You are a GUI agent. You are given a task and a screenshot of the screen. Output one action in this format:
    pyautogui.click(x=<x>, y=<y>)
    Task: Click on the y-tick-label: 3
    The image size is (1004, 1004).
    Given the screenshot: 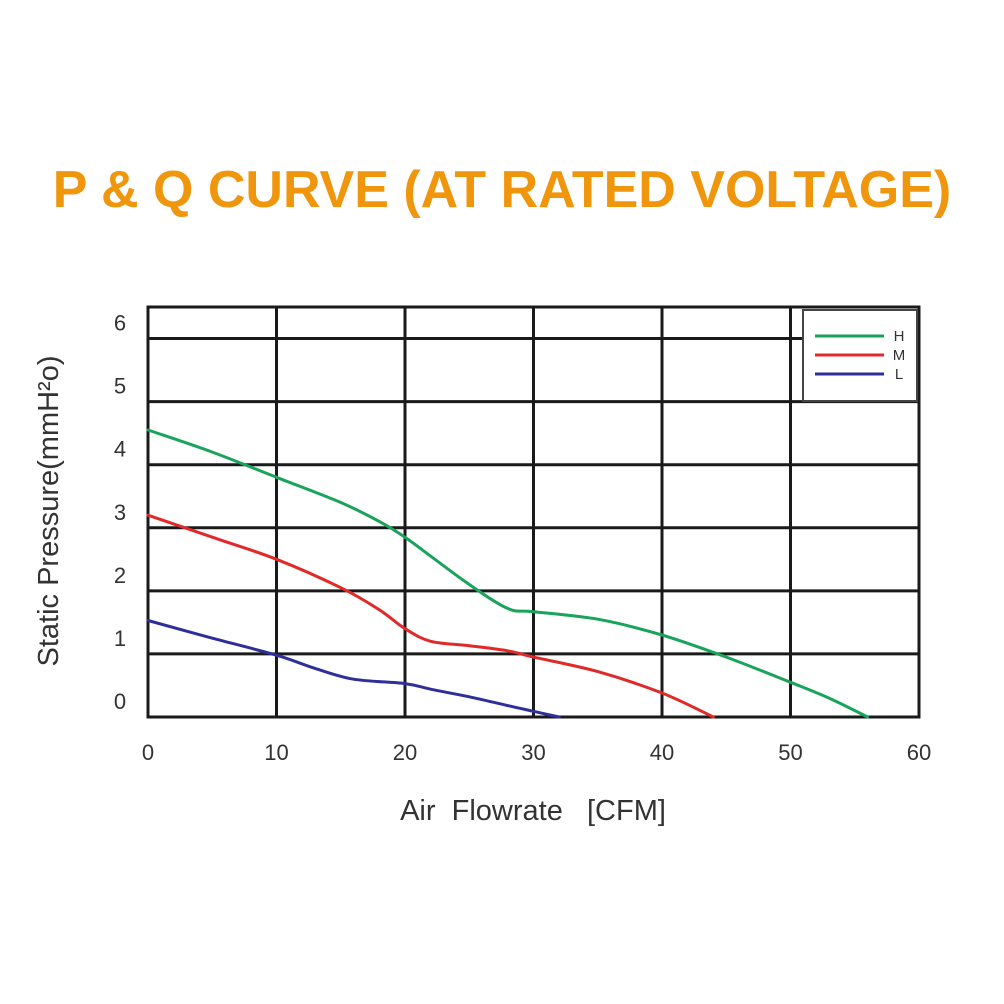 What is the action you would take?
    pyautogui.click(x=120, y=512)
    